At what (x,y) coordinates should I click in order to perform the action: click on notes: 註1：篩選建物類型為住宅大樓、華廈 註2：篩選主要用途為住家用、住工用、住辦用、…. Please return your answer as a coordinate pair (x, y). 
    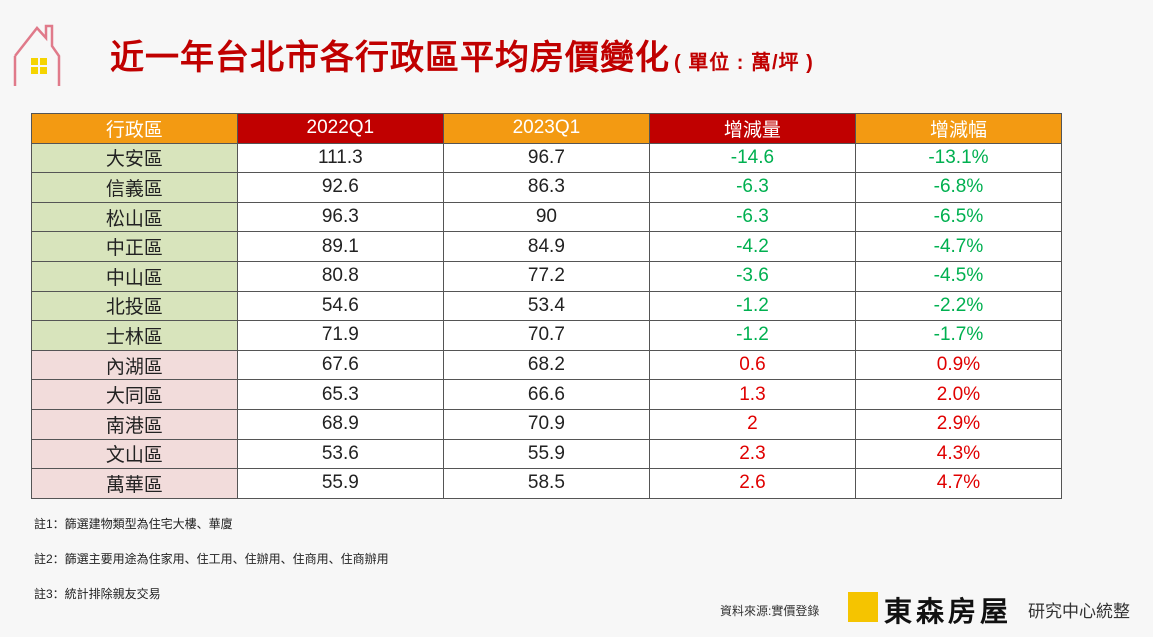
    Looking at the image, I should click on (211, 567).